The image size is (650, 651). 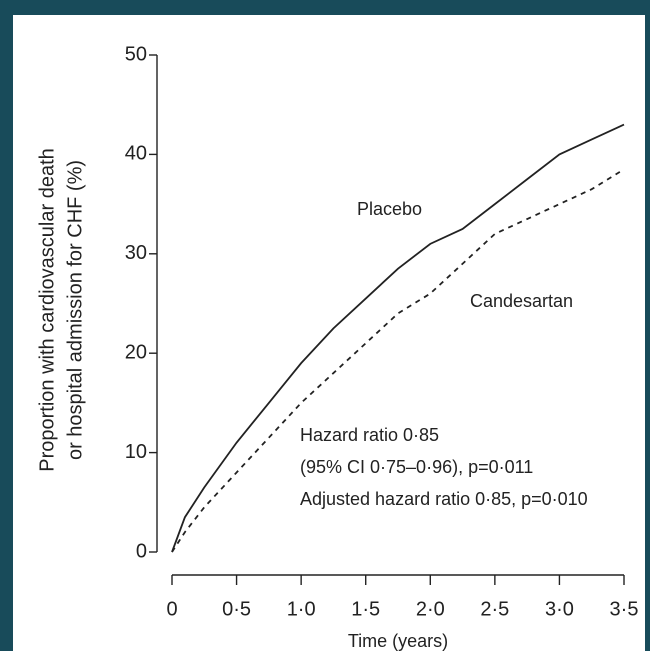 What do you see at coordinates (236, 609) in the screenshot?
I see `x-tick-label: 0·5` at bounding box center [236, 609].